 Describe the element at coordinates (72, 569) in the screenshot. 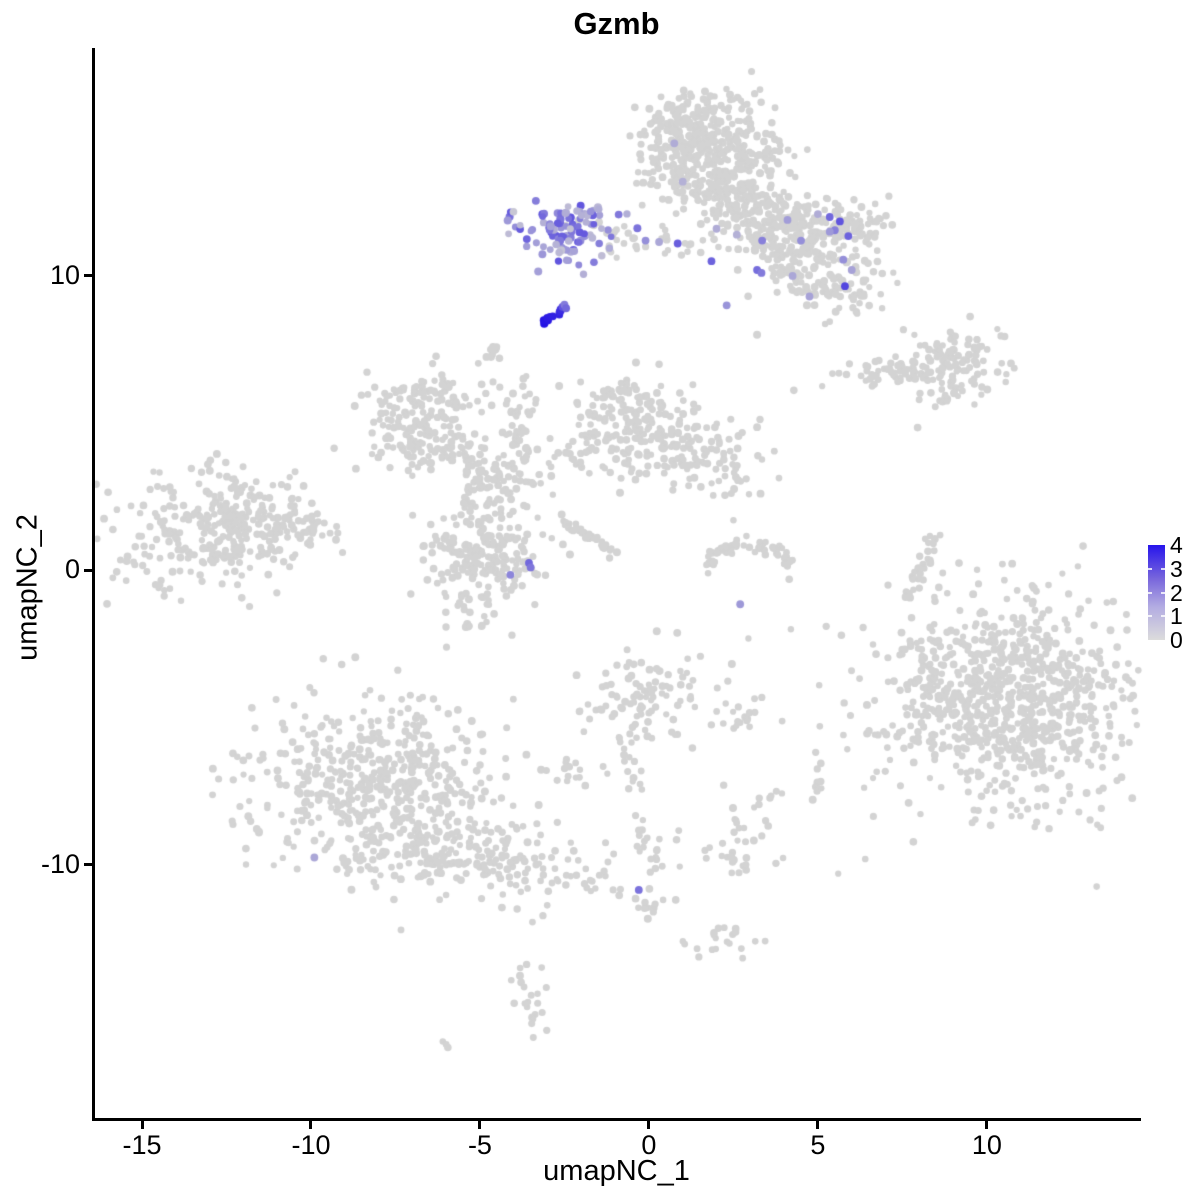

I see `y-tick-label: 0` at that location.